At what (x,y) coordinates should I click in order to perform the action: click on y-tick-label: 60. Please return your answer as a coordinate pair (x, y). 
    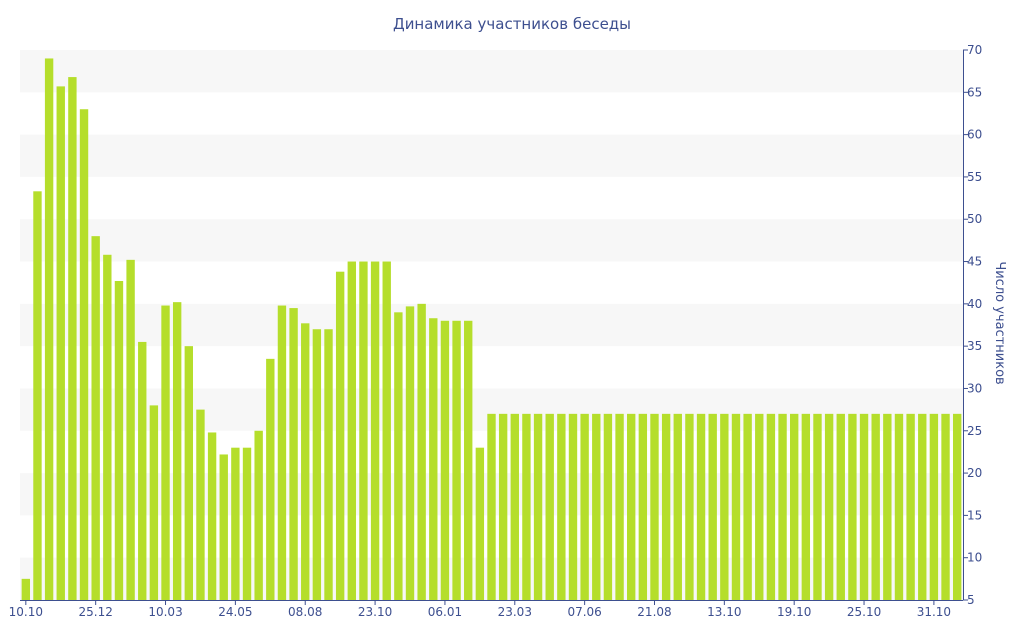
    Looking at the image, I should click on (974, 135).